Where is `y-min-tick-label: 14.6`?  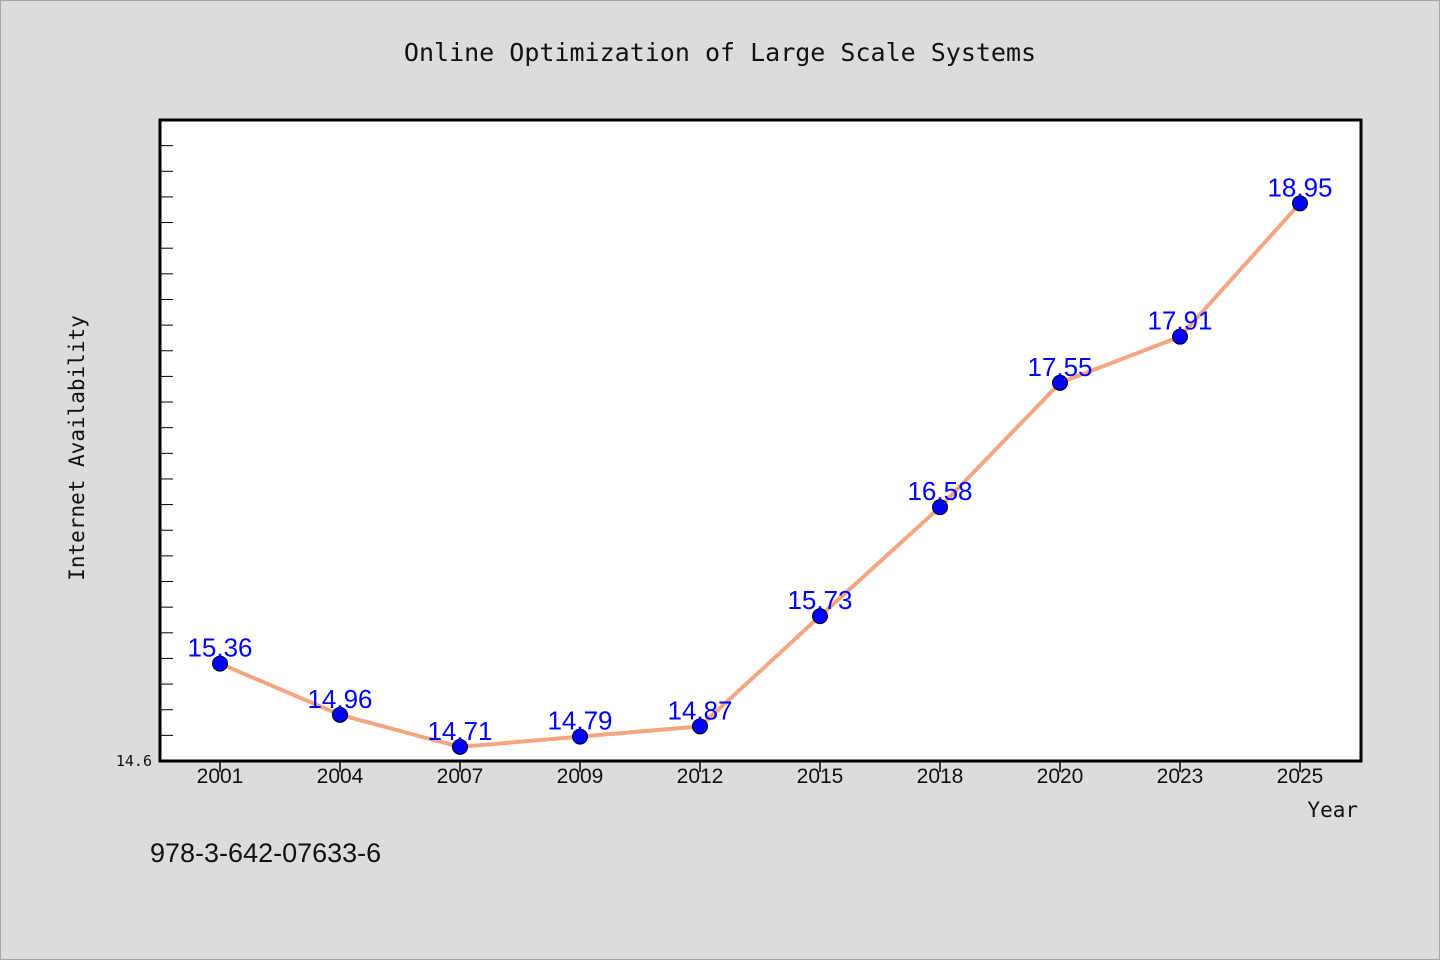 y-min-tick-label: 14.6 is located at coordinates (134, 761).